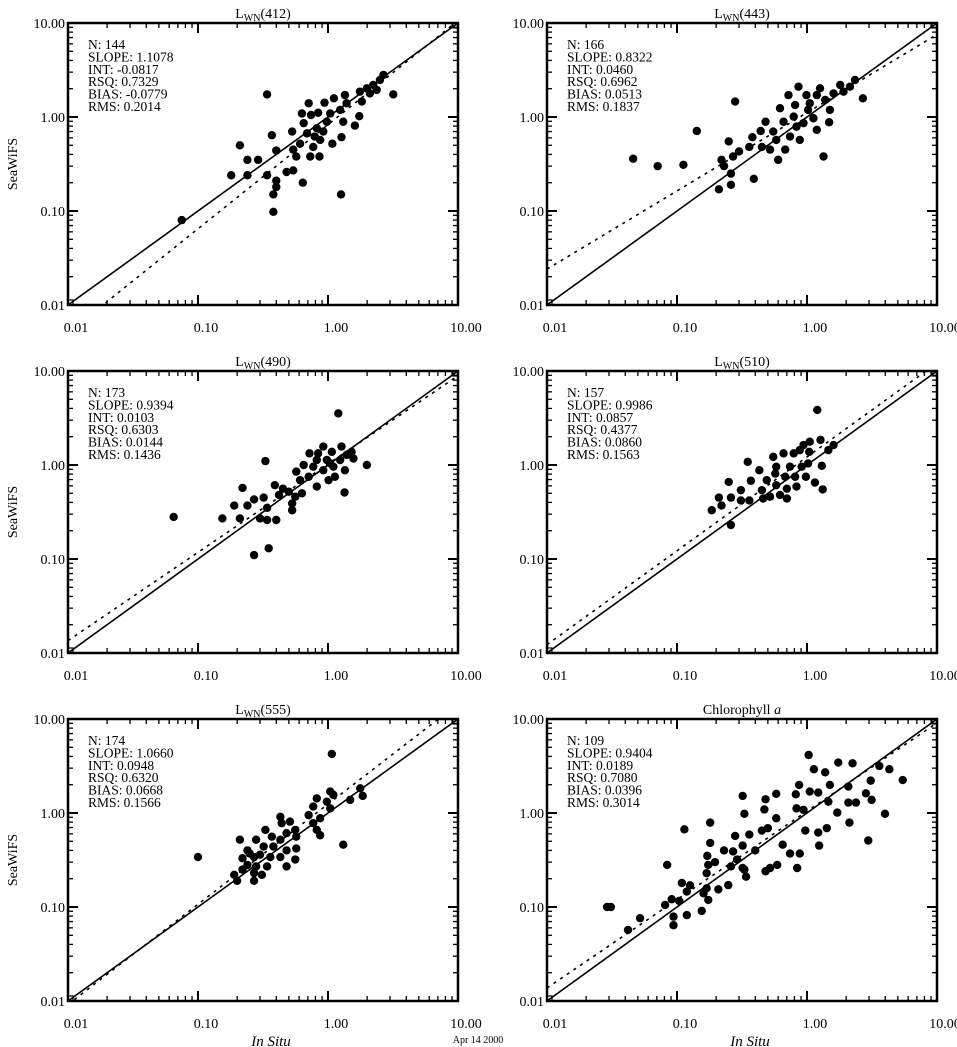 The width and height of the screenshot is (957, 1047). I want to click on y-tick-label: 0.10, so click(53, 560).